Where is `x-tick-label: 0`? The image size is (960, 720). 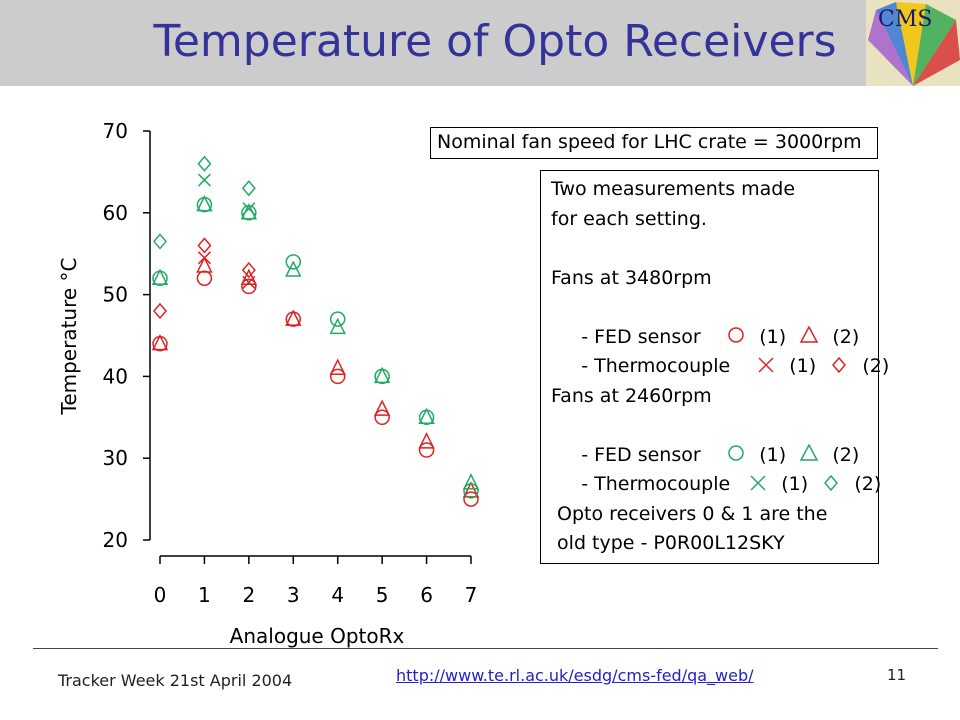 x-tick-label: 0 is located at coordinates (160, 595).